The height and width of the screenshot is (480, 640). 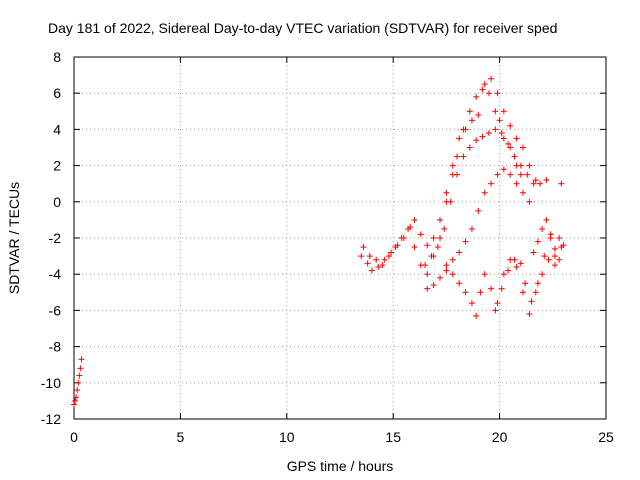 What do you see at coordinates (74, 437) in the screenshot?
I see `x-tick-label: 0` at bounding box center [74, 437].